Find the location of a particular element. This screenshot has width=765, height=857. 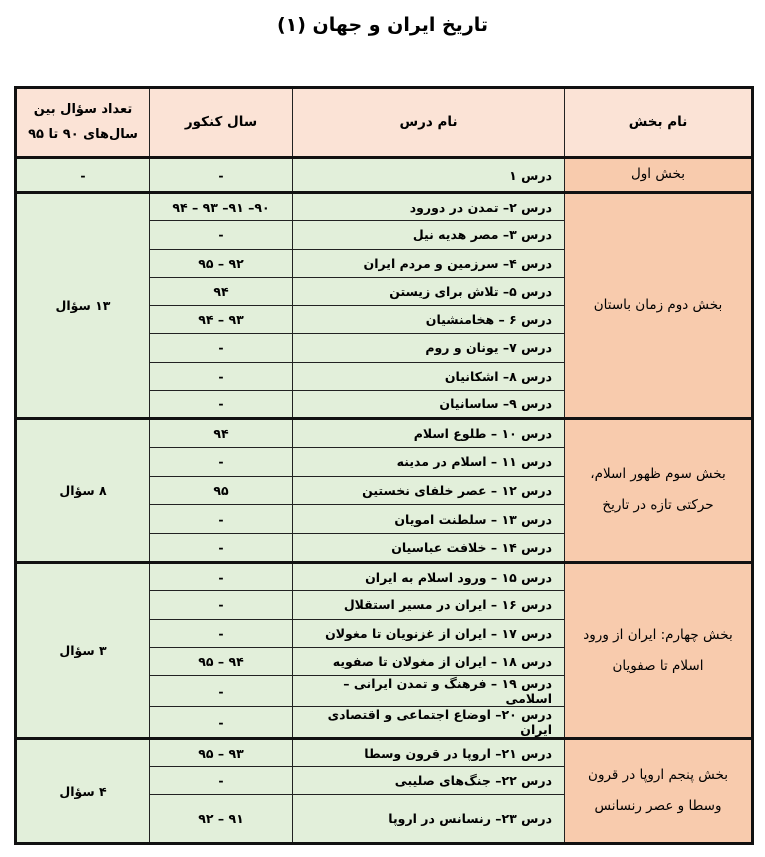

exam-years: ۹۰– ۹۱– ۹۳ – ۹۴ is located at coordinates (221, 206).